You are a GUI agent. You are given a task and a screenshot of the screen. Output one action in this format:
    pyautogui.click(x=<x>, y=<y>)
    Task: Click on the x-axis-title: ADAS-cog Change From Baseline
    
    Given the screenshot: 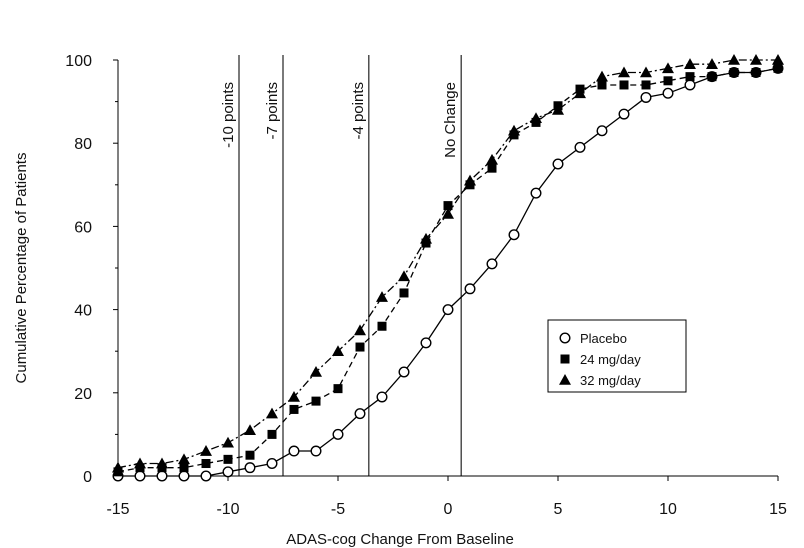 What is the action you would take?
    pyautogui.click(x=400, y=539)
    